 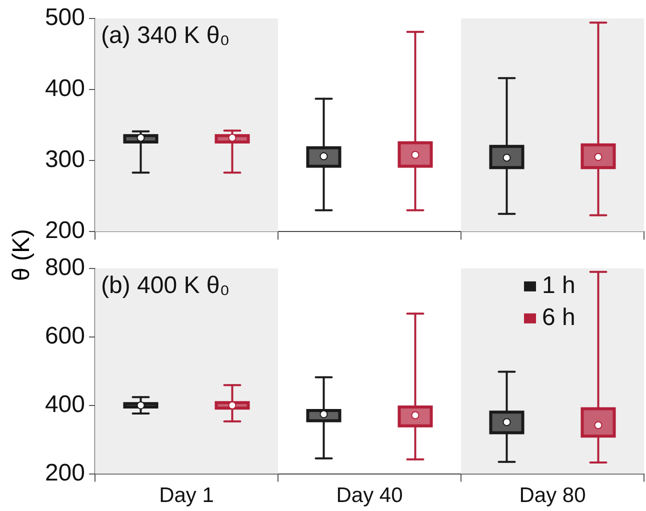 What do you see at coordinates (186, 496) in the screenshot?
I see `x-tick-label: Day 1` at bounding box center [186, 496].